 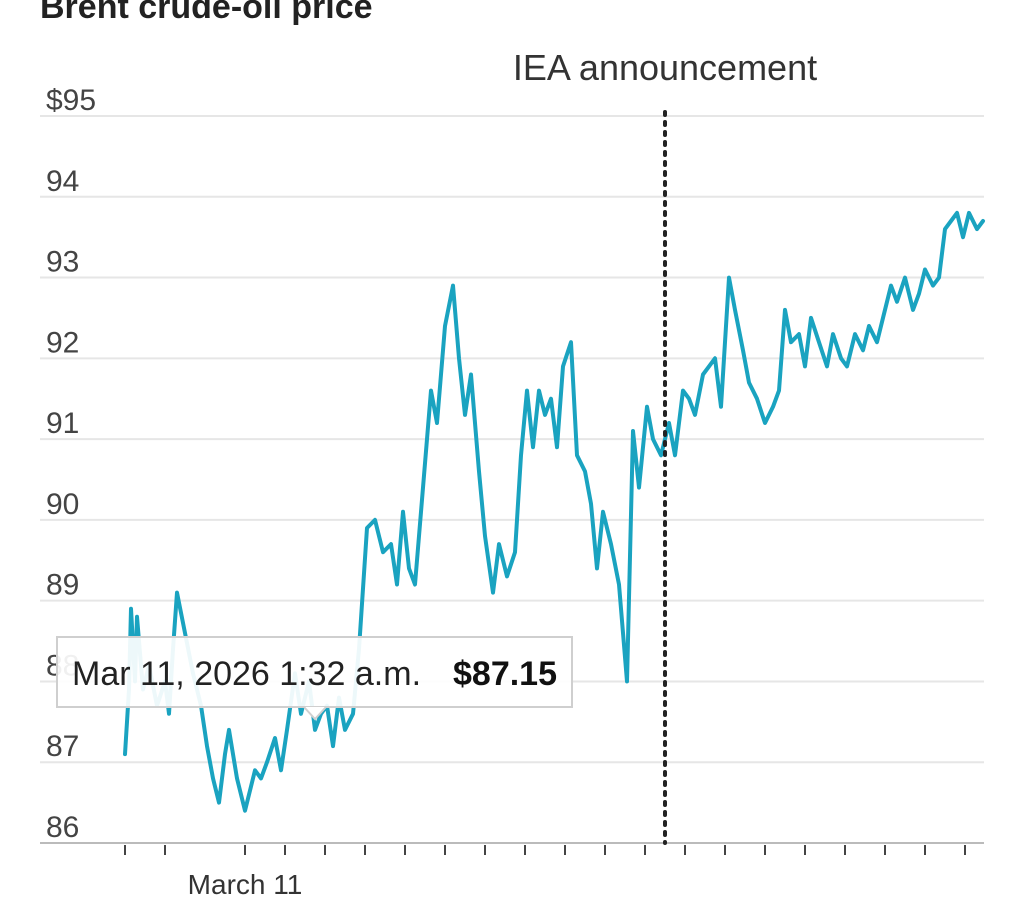 What do you see at coordinates (665, 67) in the screenshot?
I see `iea-announcement-label: IEA announcement` at bounding box center [665, 67].